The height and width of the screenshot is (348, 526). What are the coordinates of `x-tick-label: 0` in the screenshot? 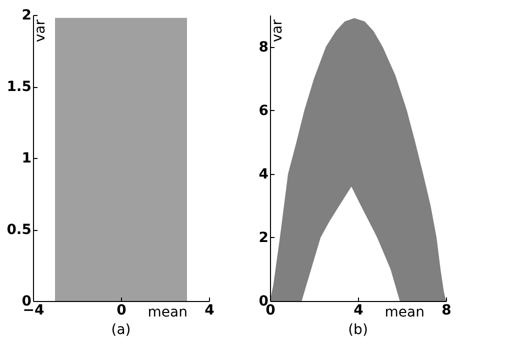 It's located at (121, 310).